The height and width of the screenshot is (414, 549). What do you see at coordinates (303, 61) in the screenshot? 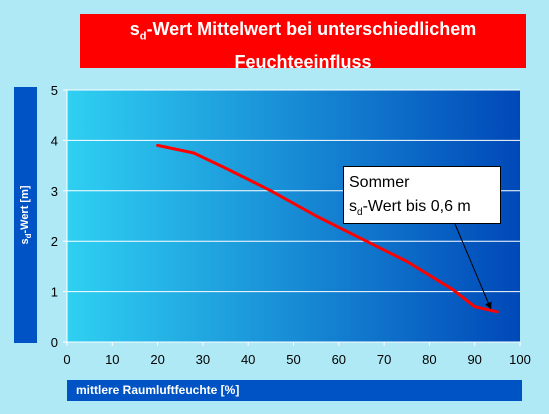
I see `chart-title-line2: Feuchteeinfluss` at bounding box center [303, 61].